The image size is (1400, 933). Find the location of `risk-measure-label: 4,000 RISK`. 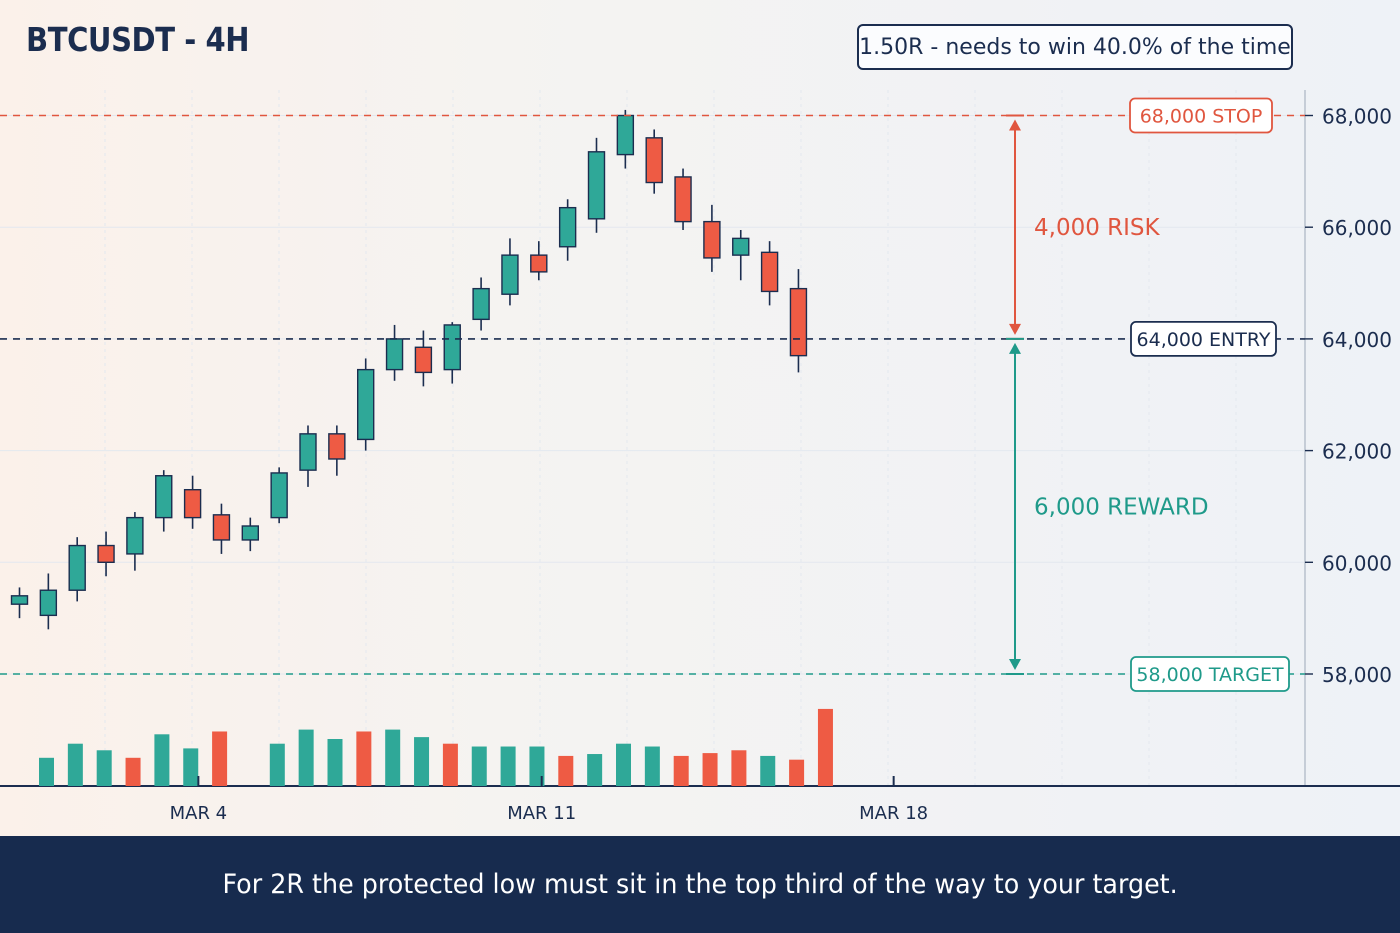

risk-measure-label: 4,000 RISK is located at coordinates (1097, 228).